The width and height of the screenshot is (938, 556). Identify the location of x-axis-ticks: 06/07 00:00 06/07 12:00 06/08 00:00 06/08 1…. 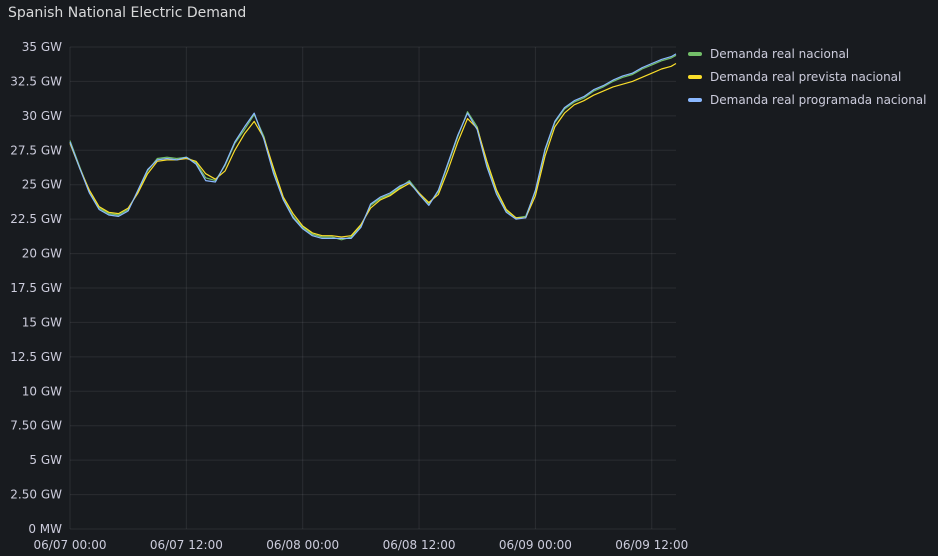
(361, 545).